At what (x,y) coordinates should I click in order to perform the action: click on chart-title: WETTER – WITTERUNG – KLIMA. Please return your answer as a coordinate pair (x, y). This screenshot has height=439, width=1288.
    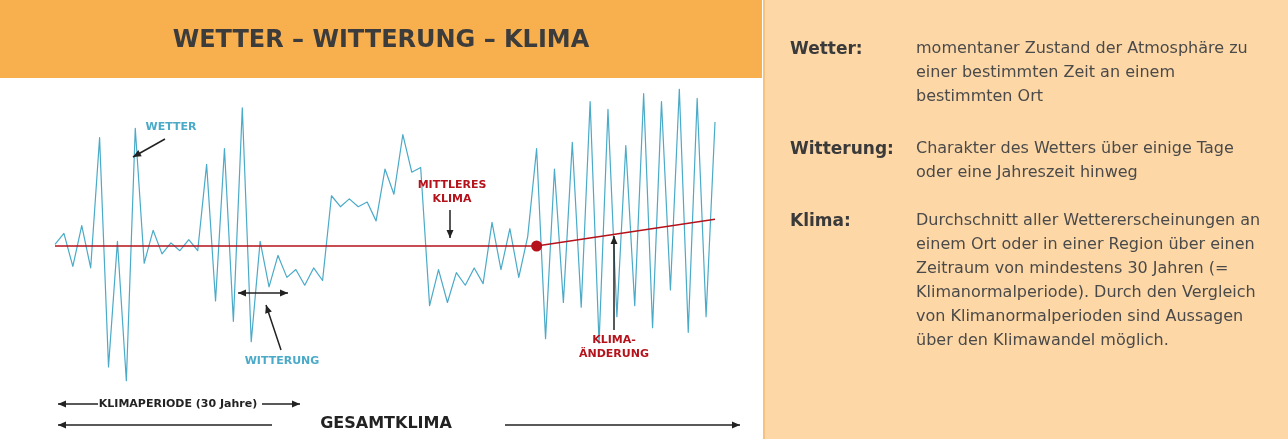
    Looking at the image, I should click on (381, 39).